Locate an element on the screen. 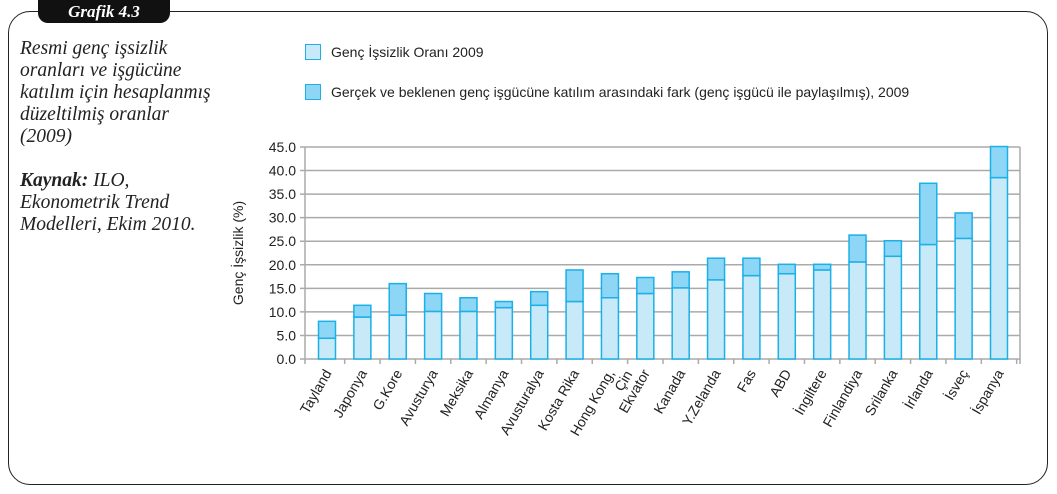 This screenshot has height=494, width=1057. x-tick-label: Japonya is located at coordinates (350, 393).